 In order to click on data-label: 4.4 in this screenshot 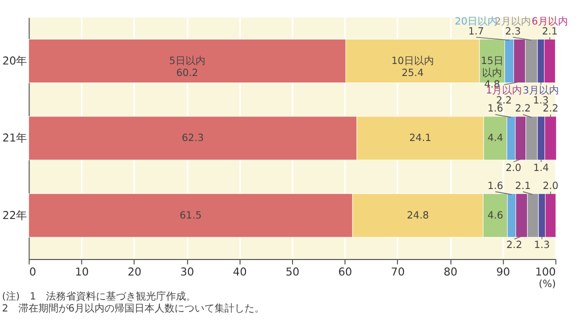, I will do `click(495, 138)`.